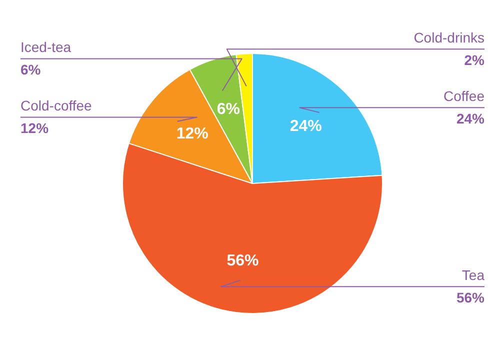  What do you see at coordinates (470, 297) in the screenshot?
I see `text: 56%` at bounding box center [470, 297].